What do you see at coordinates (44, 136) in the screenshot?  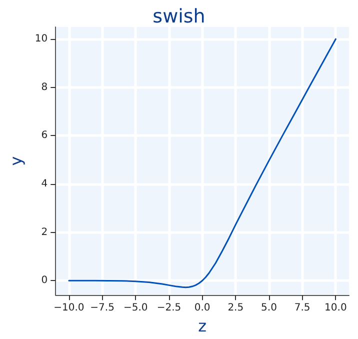 I see `y-tick-label: 6` at bounding box center [44, 136].